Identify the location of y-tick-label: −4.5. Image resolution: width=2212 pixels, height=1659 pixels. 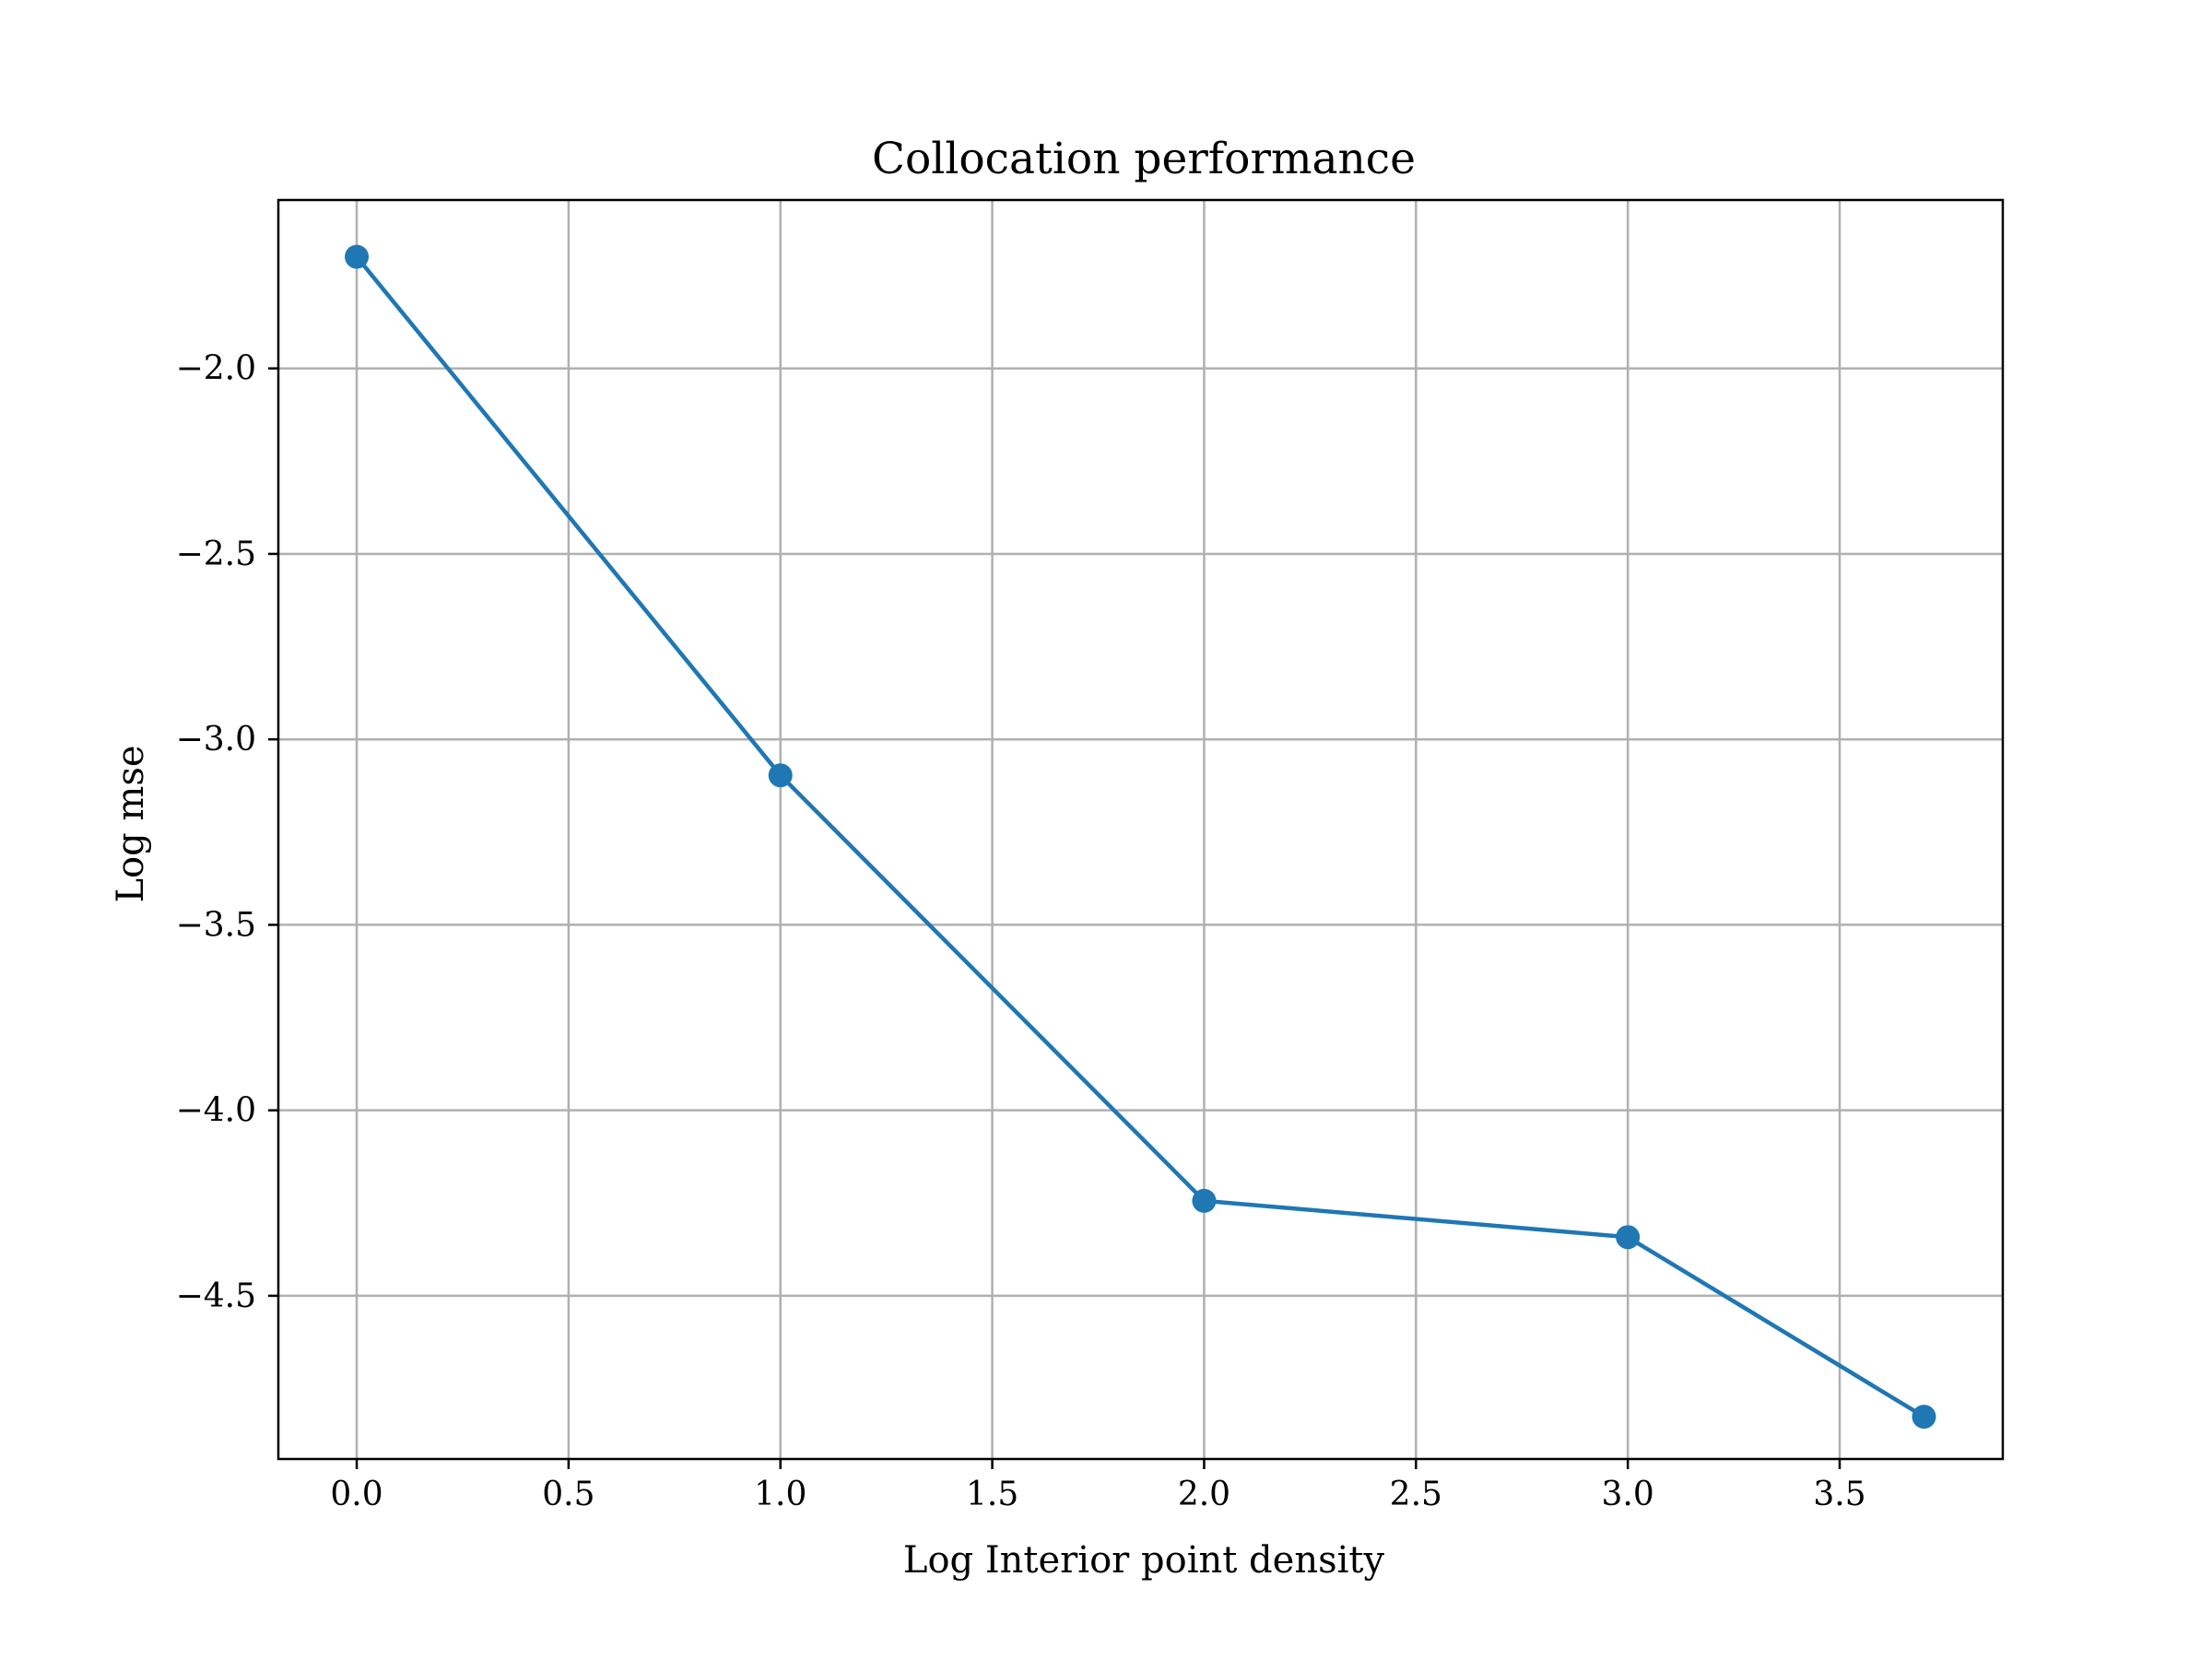
(216, 1296).